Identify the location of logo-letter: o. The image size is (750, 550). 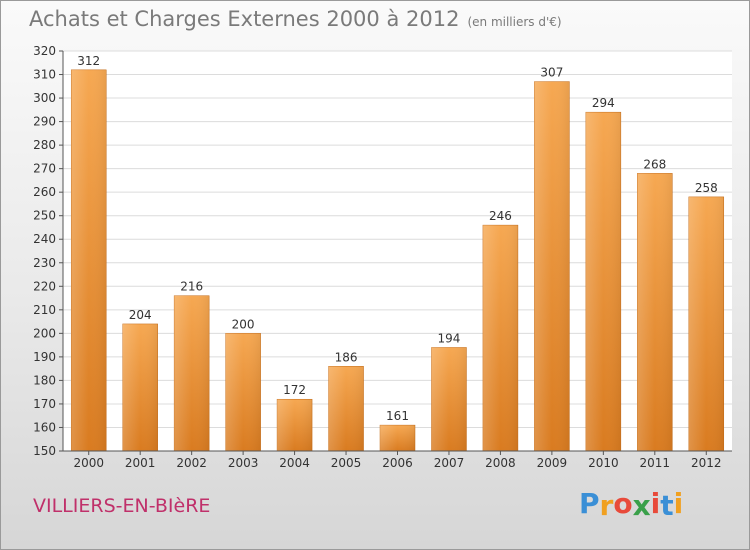
(623, 503).